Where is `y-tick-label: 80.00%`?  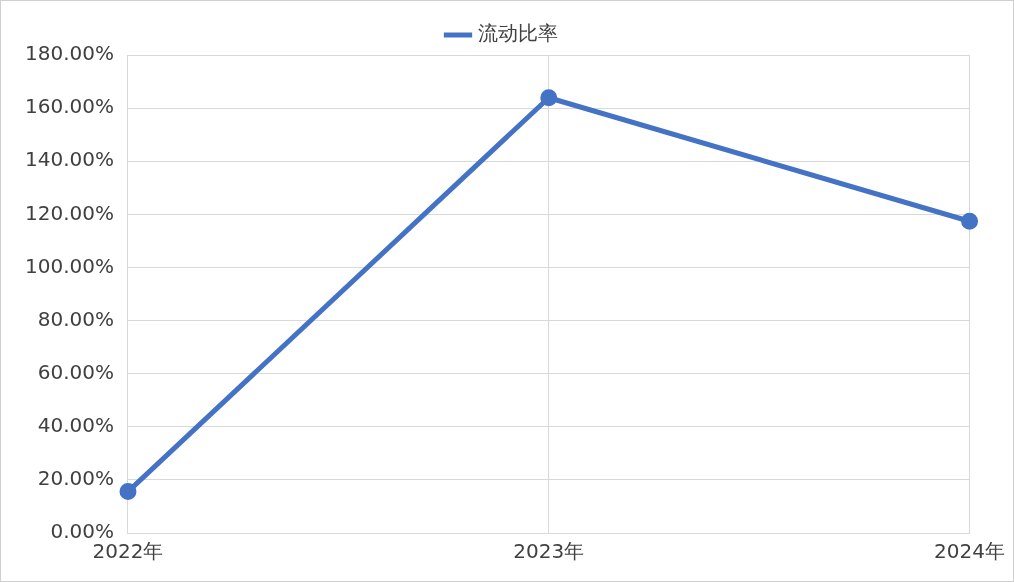
y-tick-label: 80.00% is located at coordinates (75, 318).